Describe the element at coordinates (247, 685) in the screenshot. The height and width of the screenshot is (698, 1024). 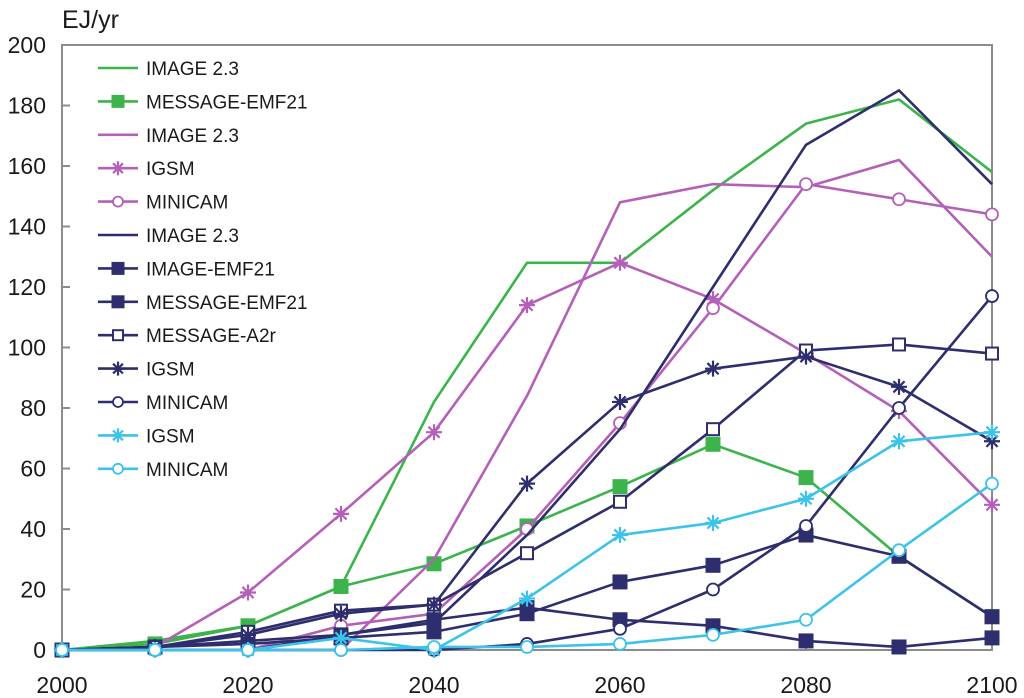
I see `x-tick-label: 2020` at that location.